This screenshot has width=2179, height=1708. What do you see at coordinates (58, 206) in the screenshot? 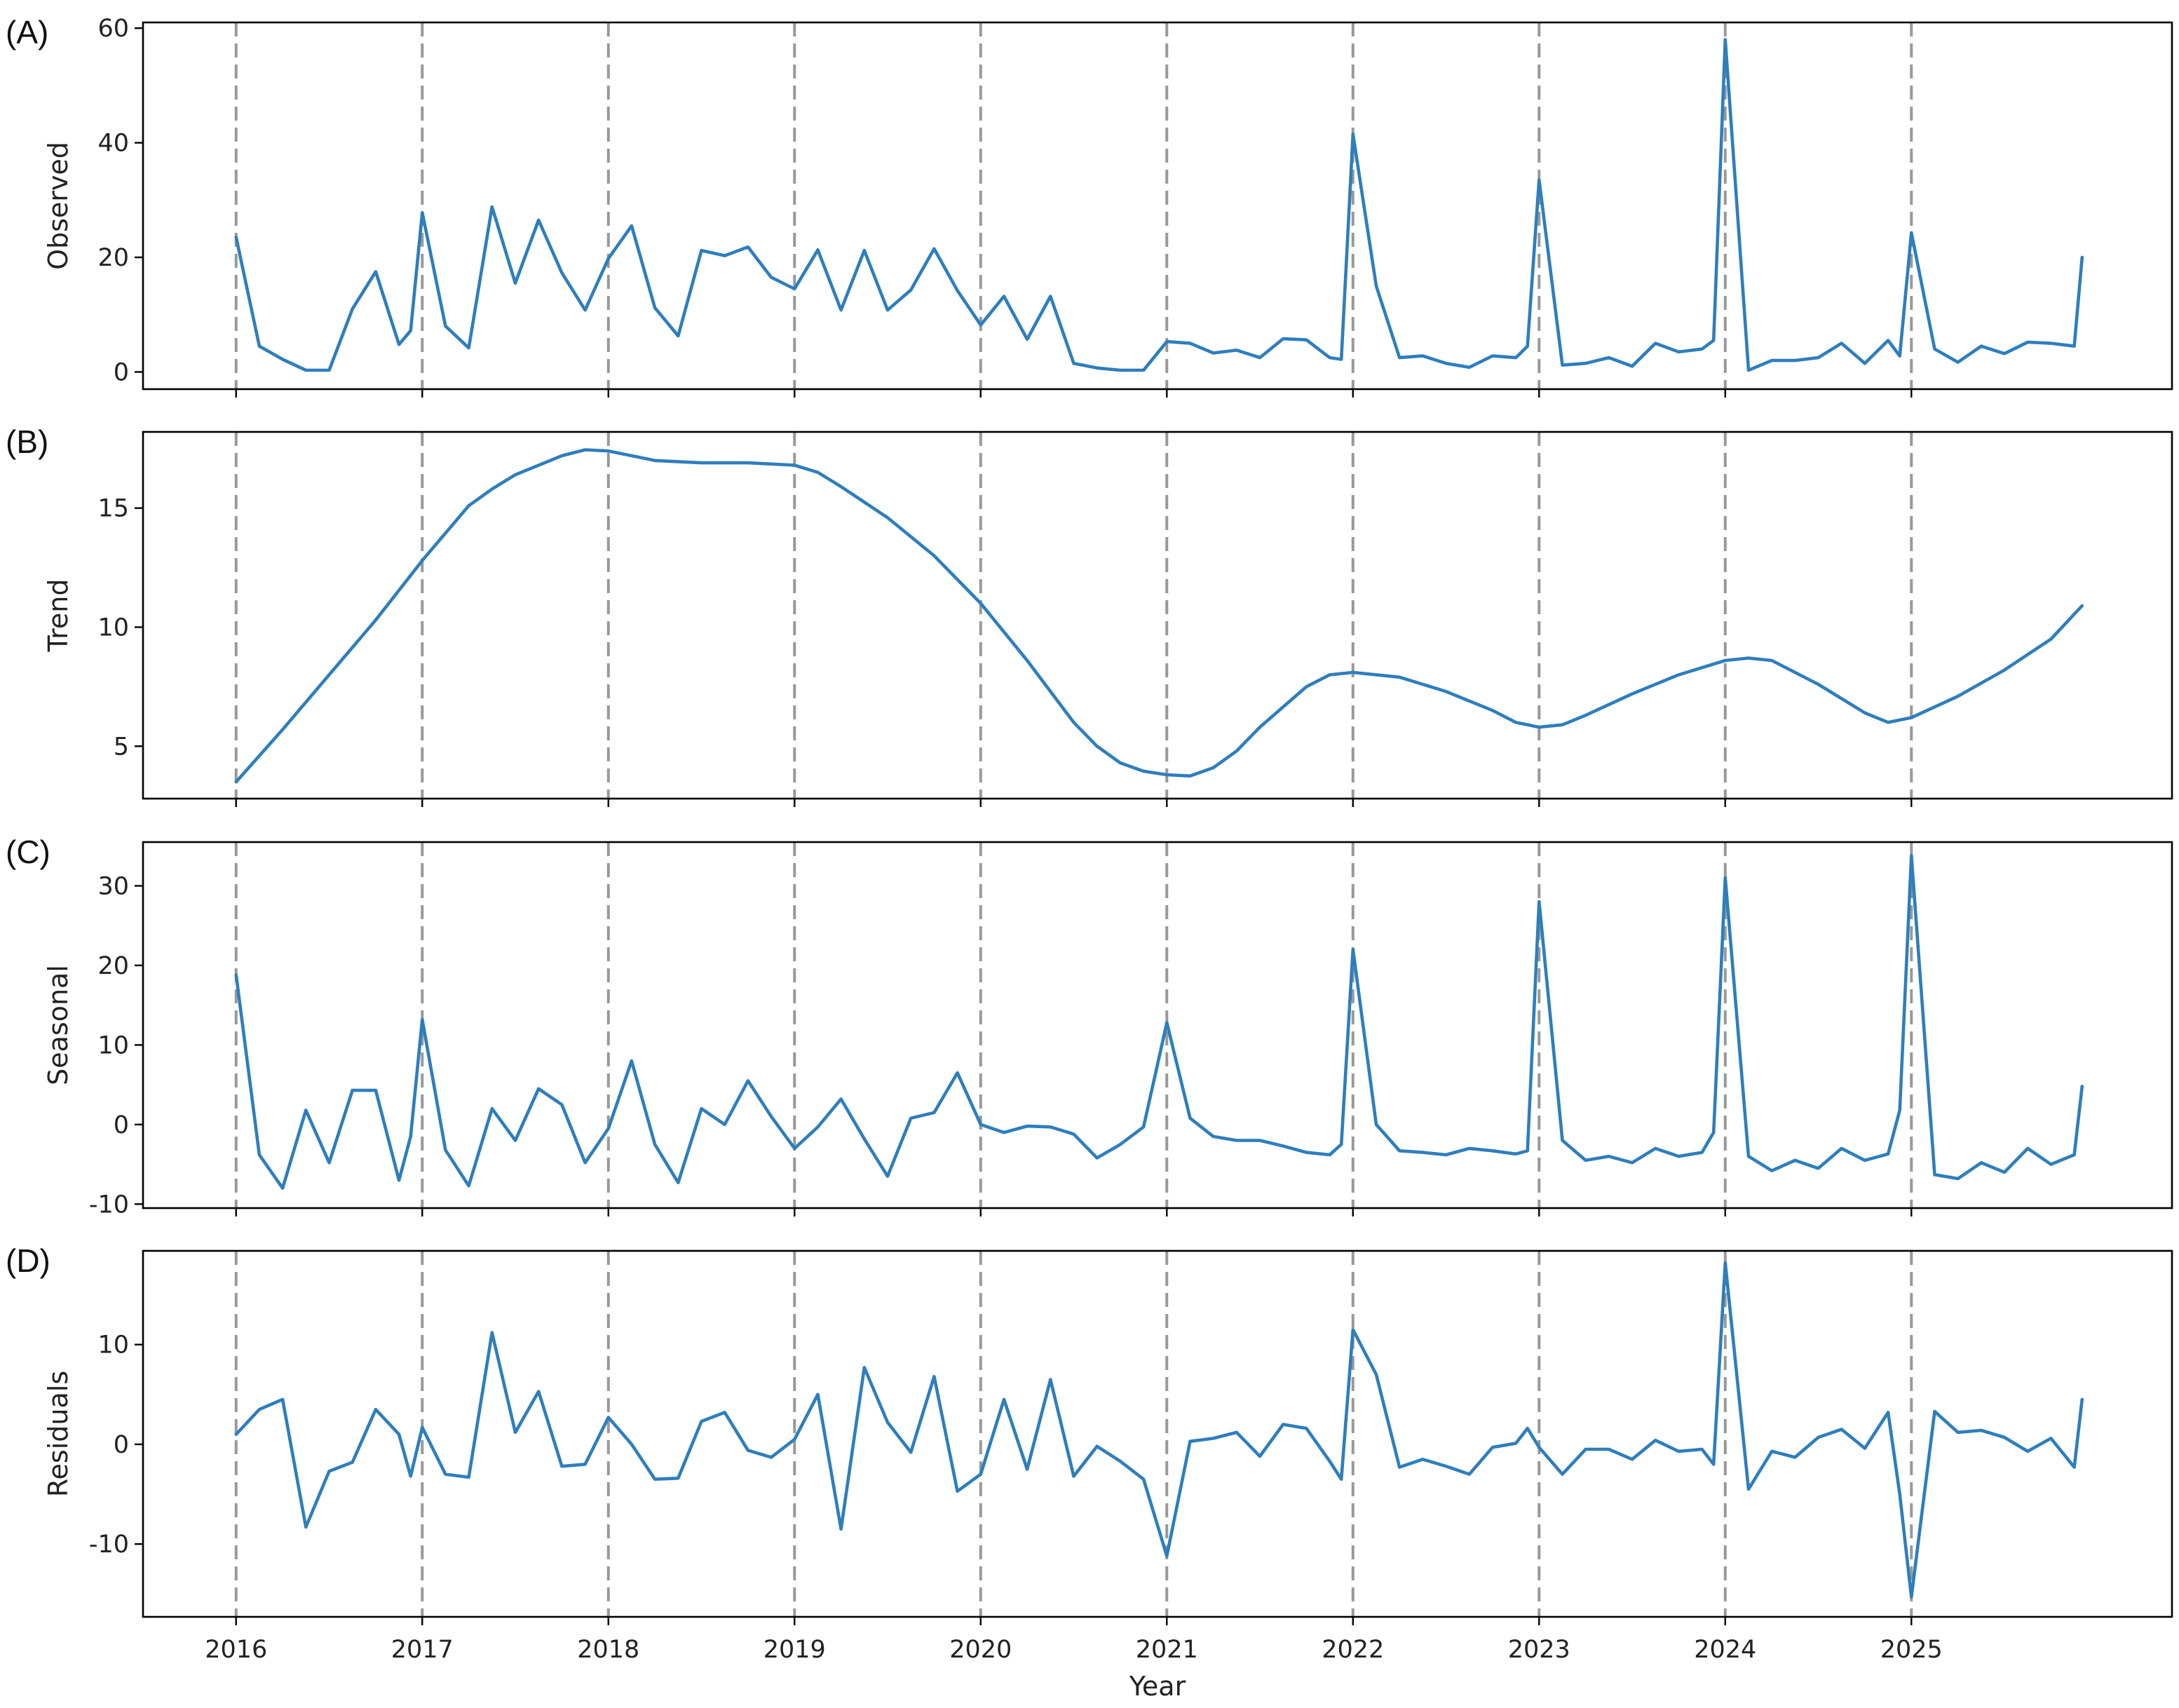
I see `panel-a-ylabel: Observed` at bounding box center [58, 206].